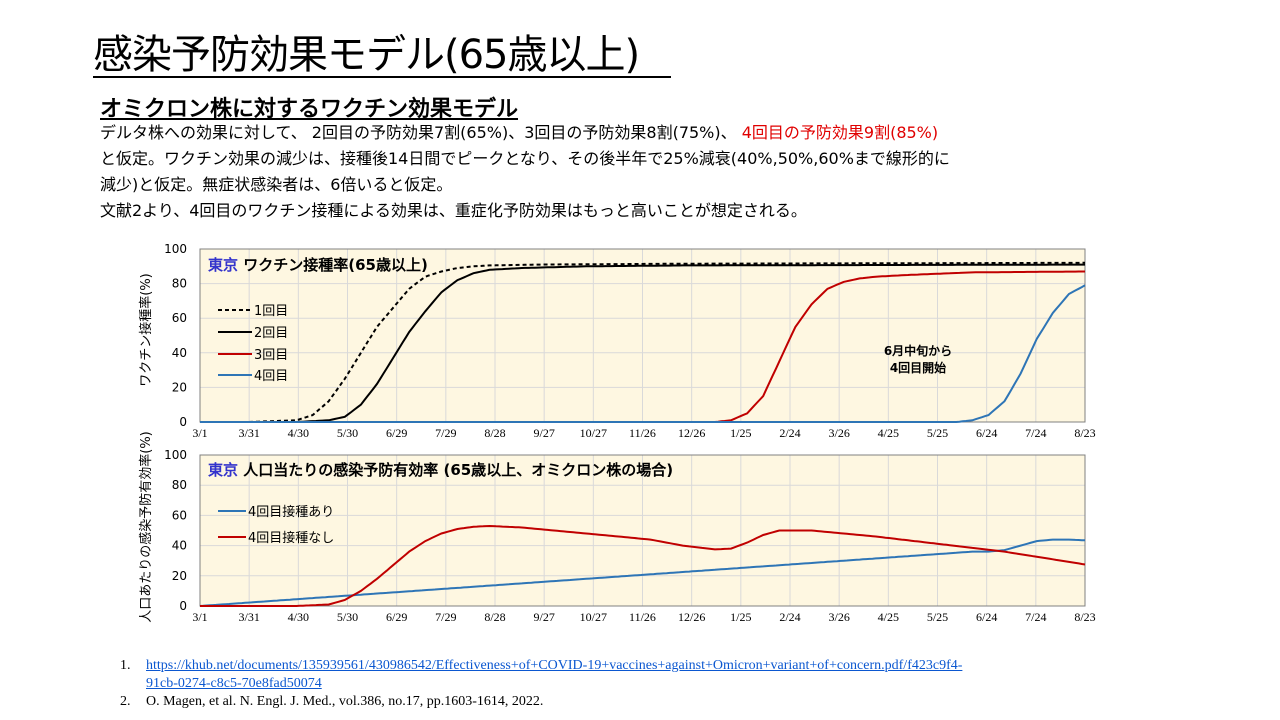 The height and width of the screenshot is (720, 1280). Describe the element at coordinates (837, 132) in the screenshot. I see `description-line-1-highlight: 4回目の予防効果9割(85%)` at that location.